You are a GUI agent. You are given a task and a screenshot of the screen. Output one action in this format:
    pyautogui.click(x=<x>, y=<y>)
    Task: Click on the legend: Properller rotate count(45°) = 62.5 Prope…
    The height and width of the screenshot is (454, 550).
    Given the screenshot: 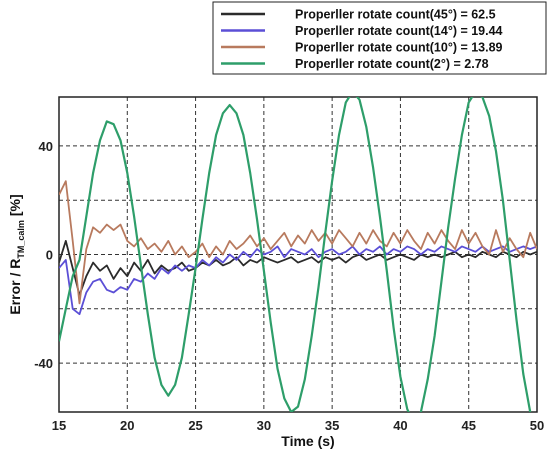 What is the action you would take?
    pyautogui.click(x=379, y=38)
    